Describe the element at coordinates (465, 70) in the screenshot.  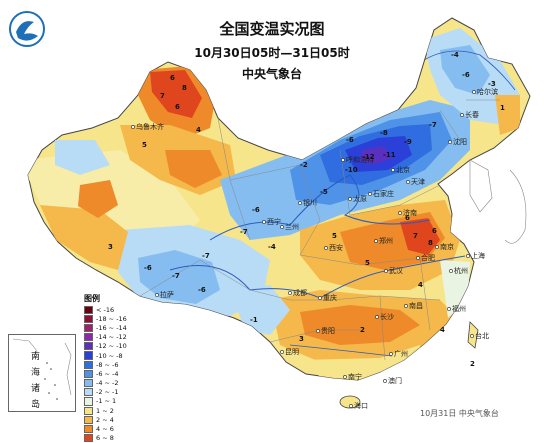
I see `zone-northeast-blue` at that location.